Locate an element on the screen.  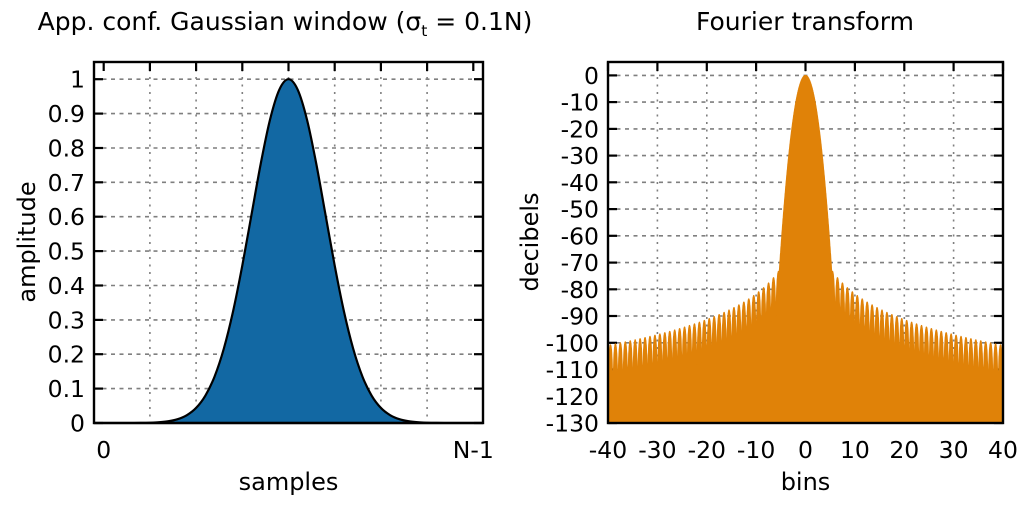
fourier-xlabel: bins is located at coordinates (805, 482).